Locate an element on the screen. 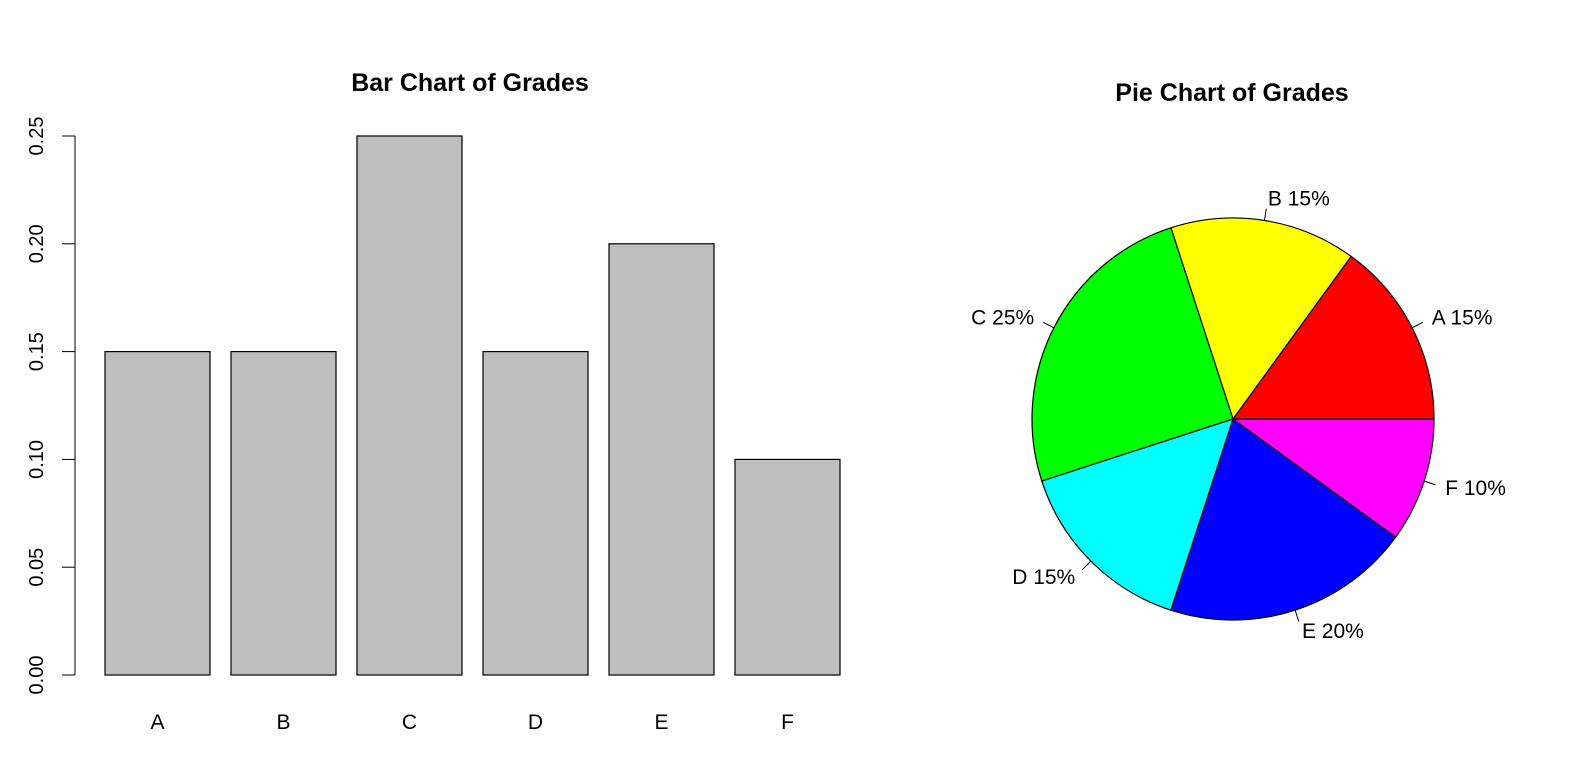  y-tick-label: 0.05 is located at coordinates (37, 567).